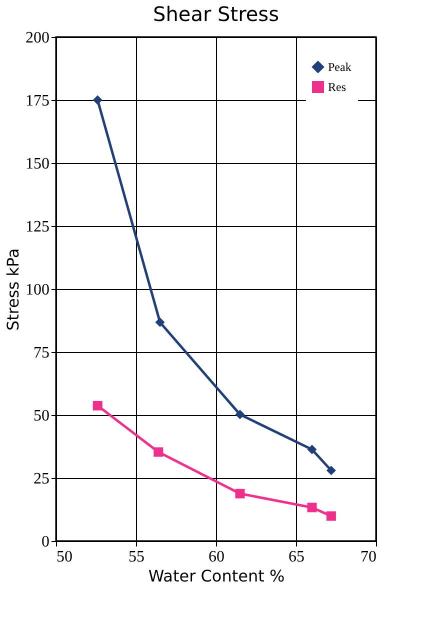  What do you see at coordinates (64, 557) in the screenshot?
I see `x-tick-label: 50` at bounding box center [64, 557].